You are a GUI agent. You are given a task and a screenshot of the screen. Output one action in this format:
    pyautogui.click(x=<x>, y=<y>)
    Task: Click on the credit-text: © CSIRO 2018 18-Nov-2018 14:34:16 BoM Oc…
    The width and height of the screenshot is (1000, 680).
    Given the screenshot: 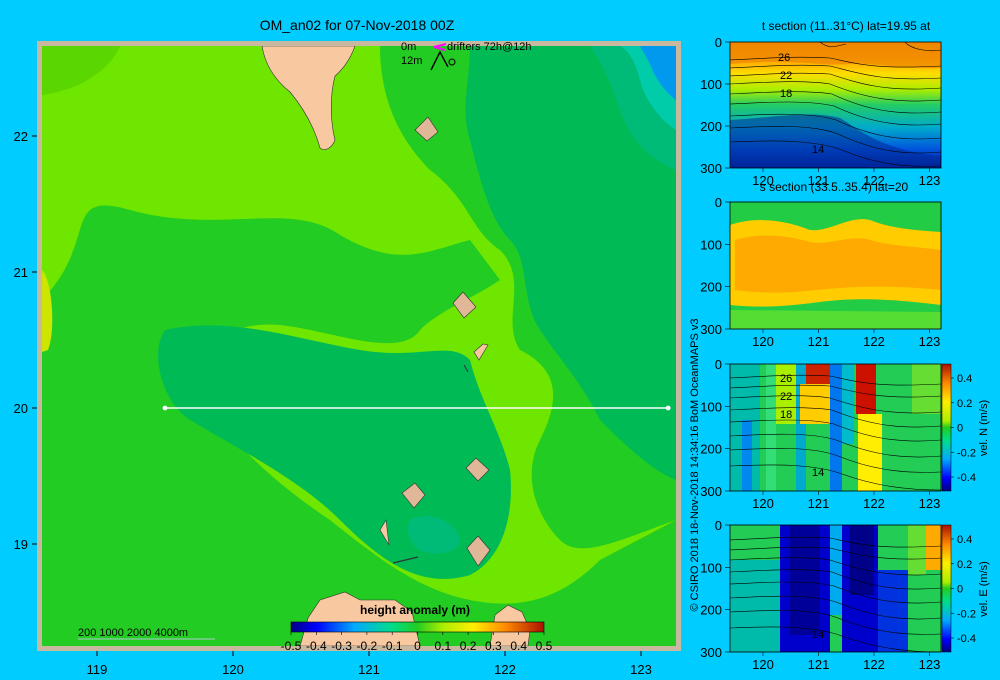 What is the action you would take?
    pyautogui.click(x=695, y=464)
    